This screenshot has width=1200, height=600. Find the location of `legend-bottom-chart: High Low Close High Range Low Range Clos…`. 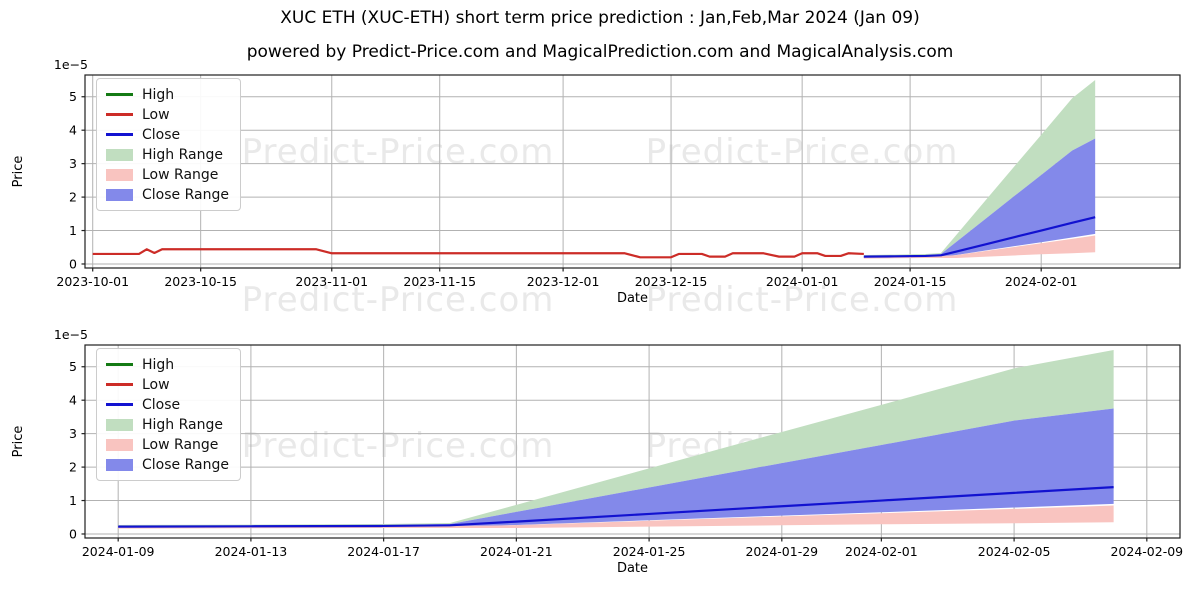

legend-bottom-chart: High Low Close High Range Low Range Clos… is located at coordinates (168, 414).